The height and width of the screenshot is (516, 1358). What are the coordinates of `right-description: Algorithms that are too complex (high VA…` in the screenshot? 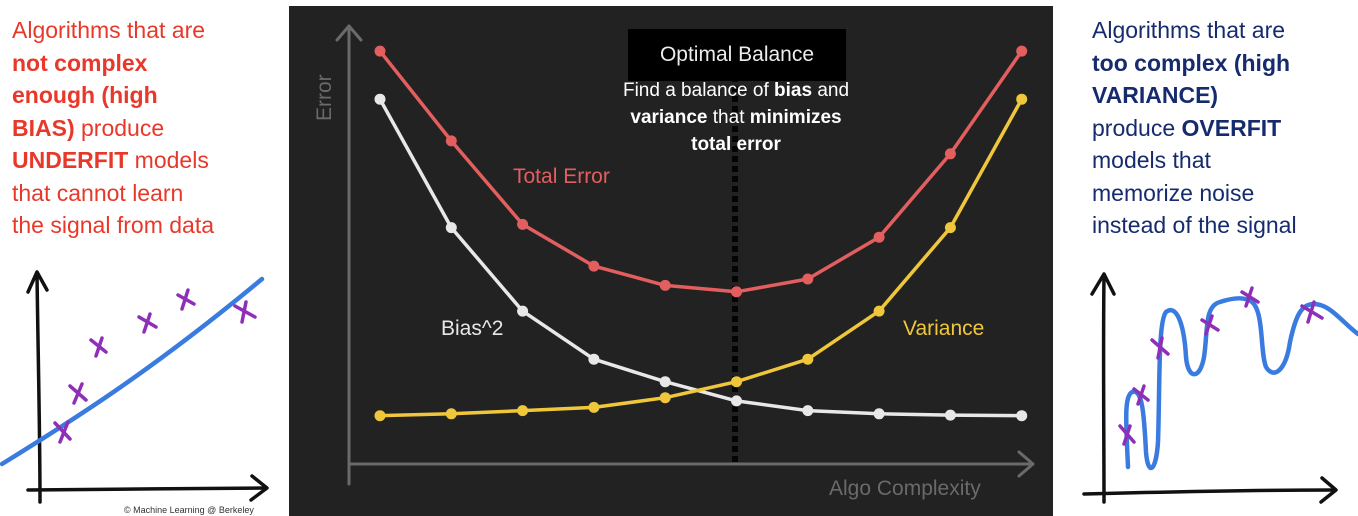 It's located at (1223, 128).